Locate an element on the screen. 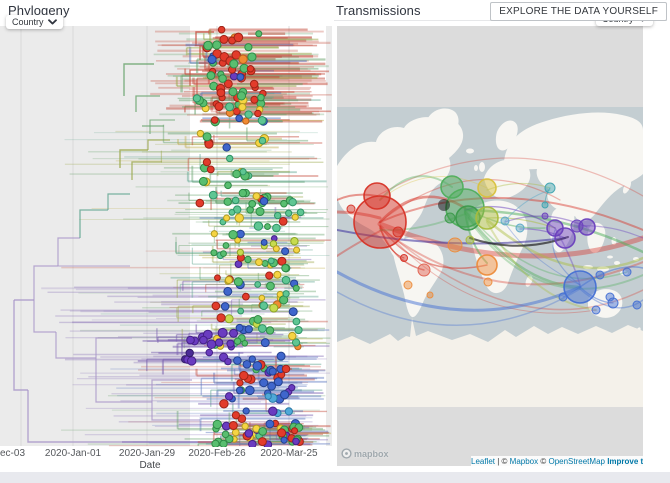 The width and height of the screenshot is (670, 483). attribution-text: © is located at coordinates (543, 461).